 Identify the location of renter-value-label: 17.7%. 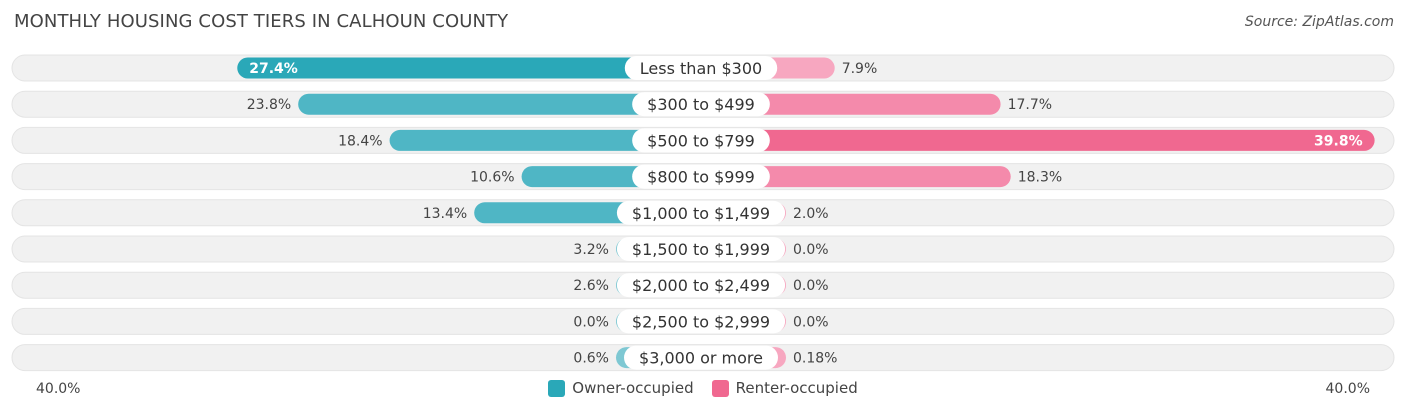
(1030, 105).